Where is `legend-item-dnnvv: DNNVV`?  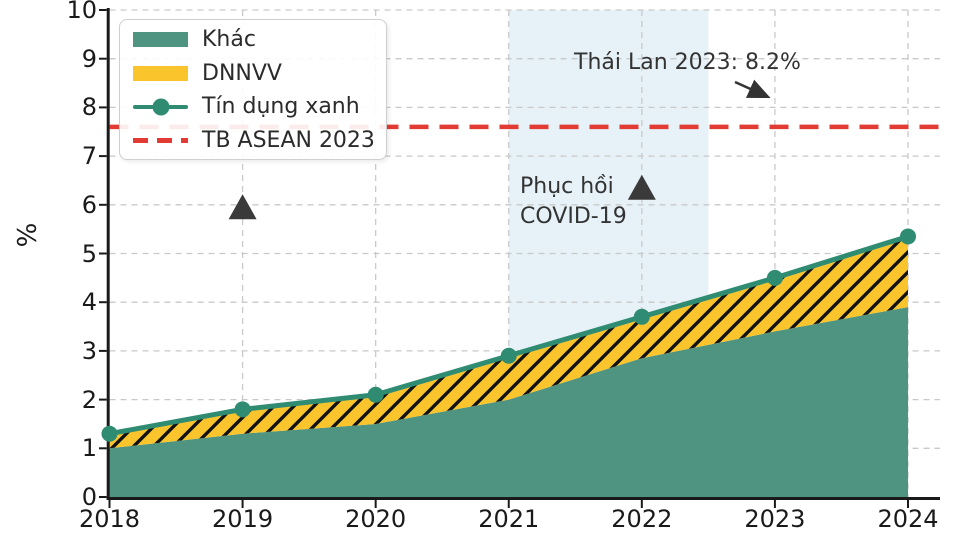 legend-item-dnnvv: DNNVV is located at coordinates (259, 74).